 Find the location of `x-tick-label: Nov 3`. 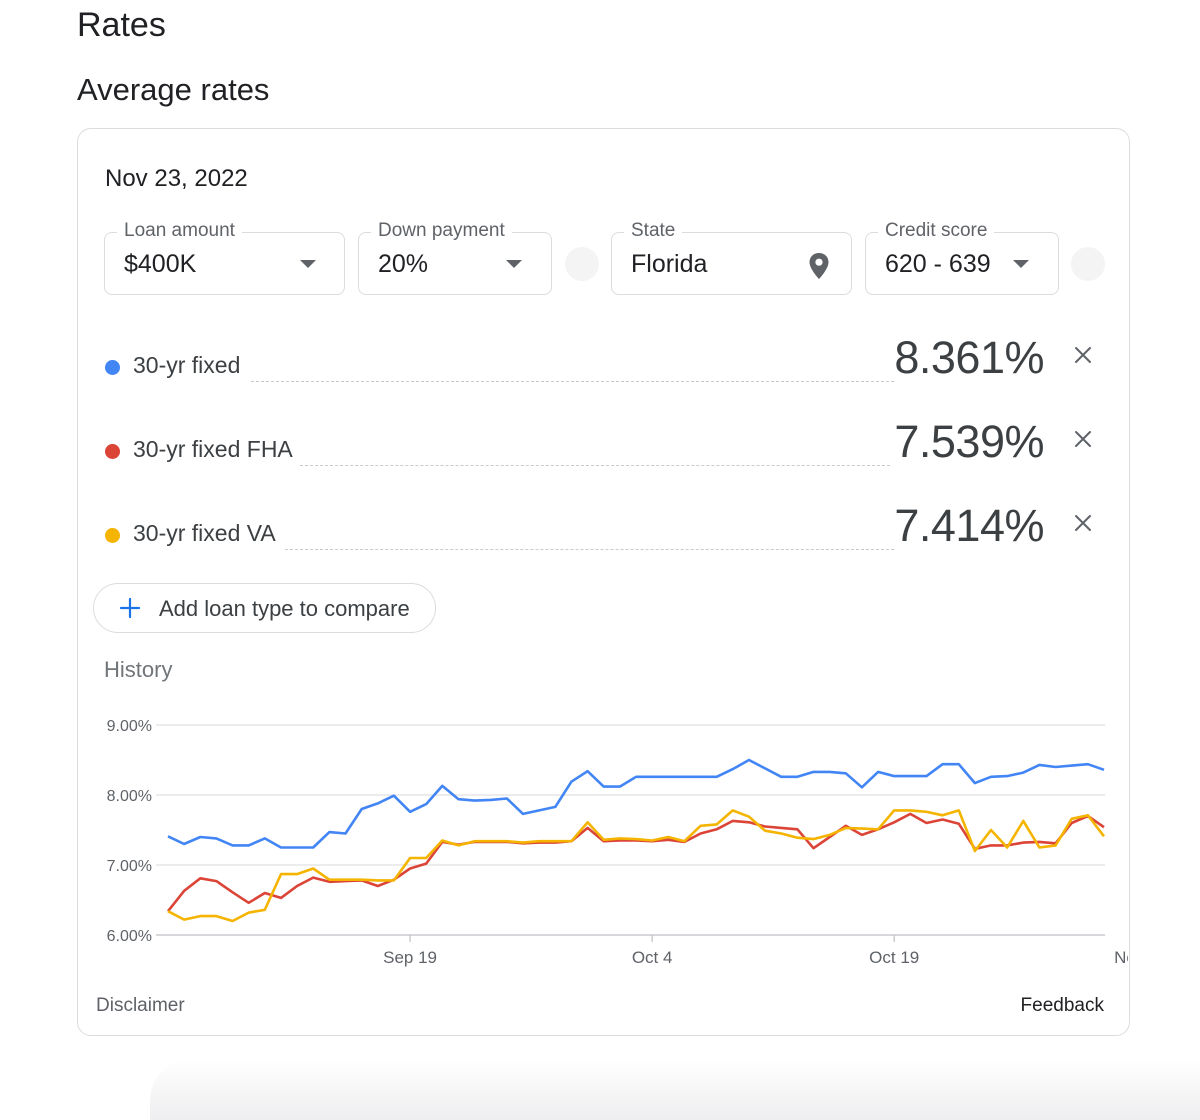

x-tick-label: Nov 3 is located at coordinates (1121, 957).